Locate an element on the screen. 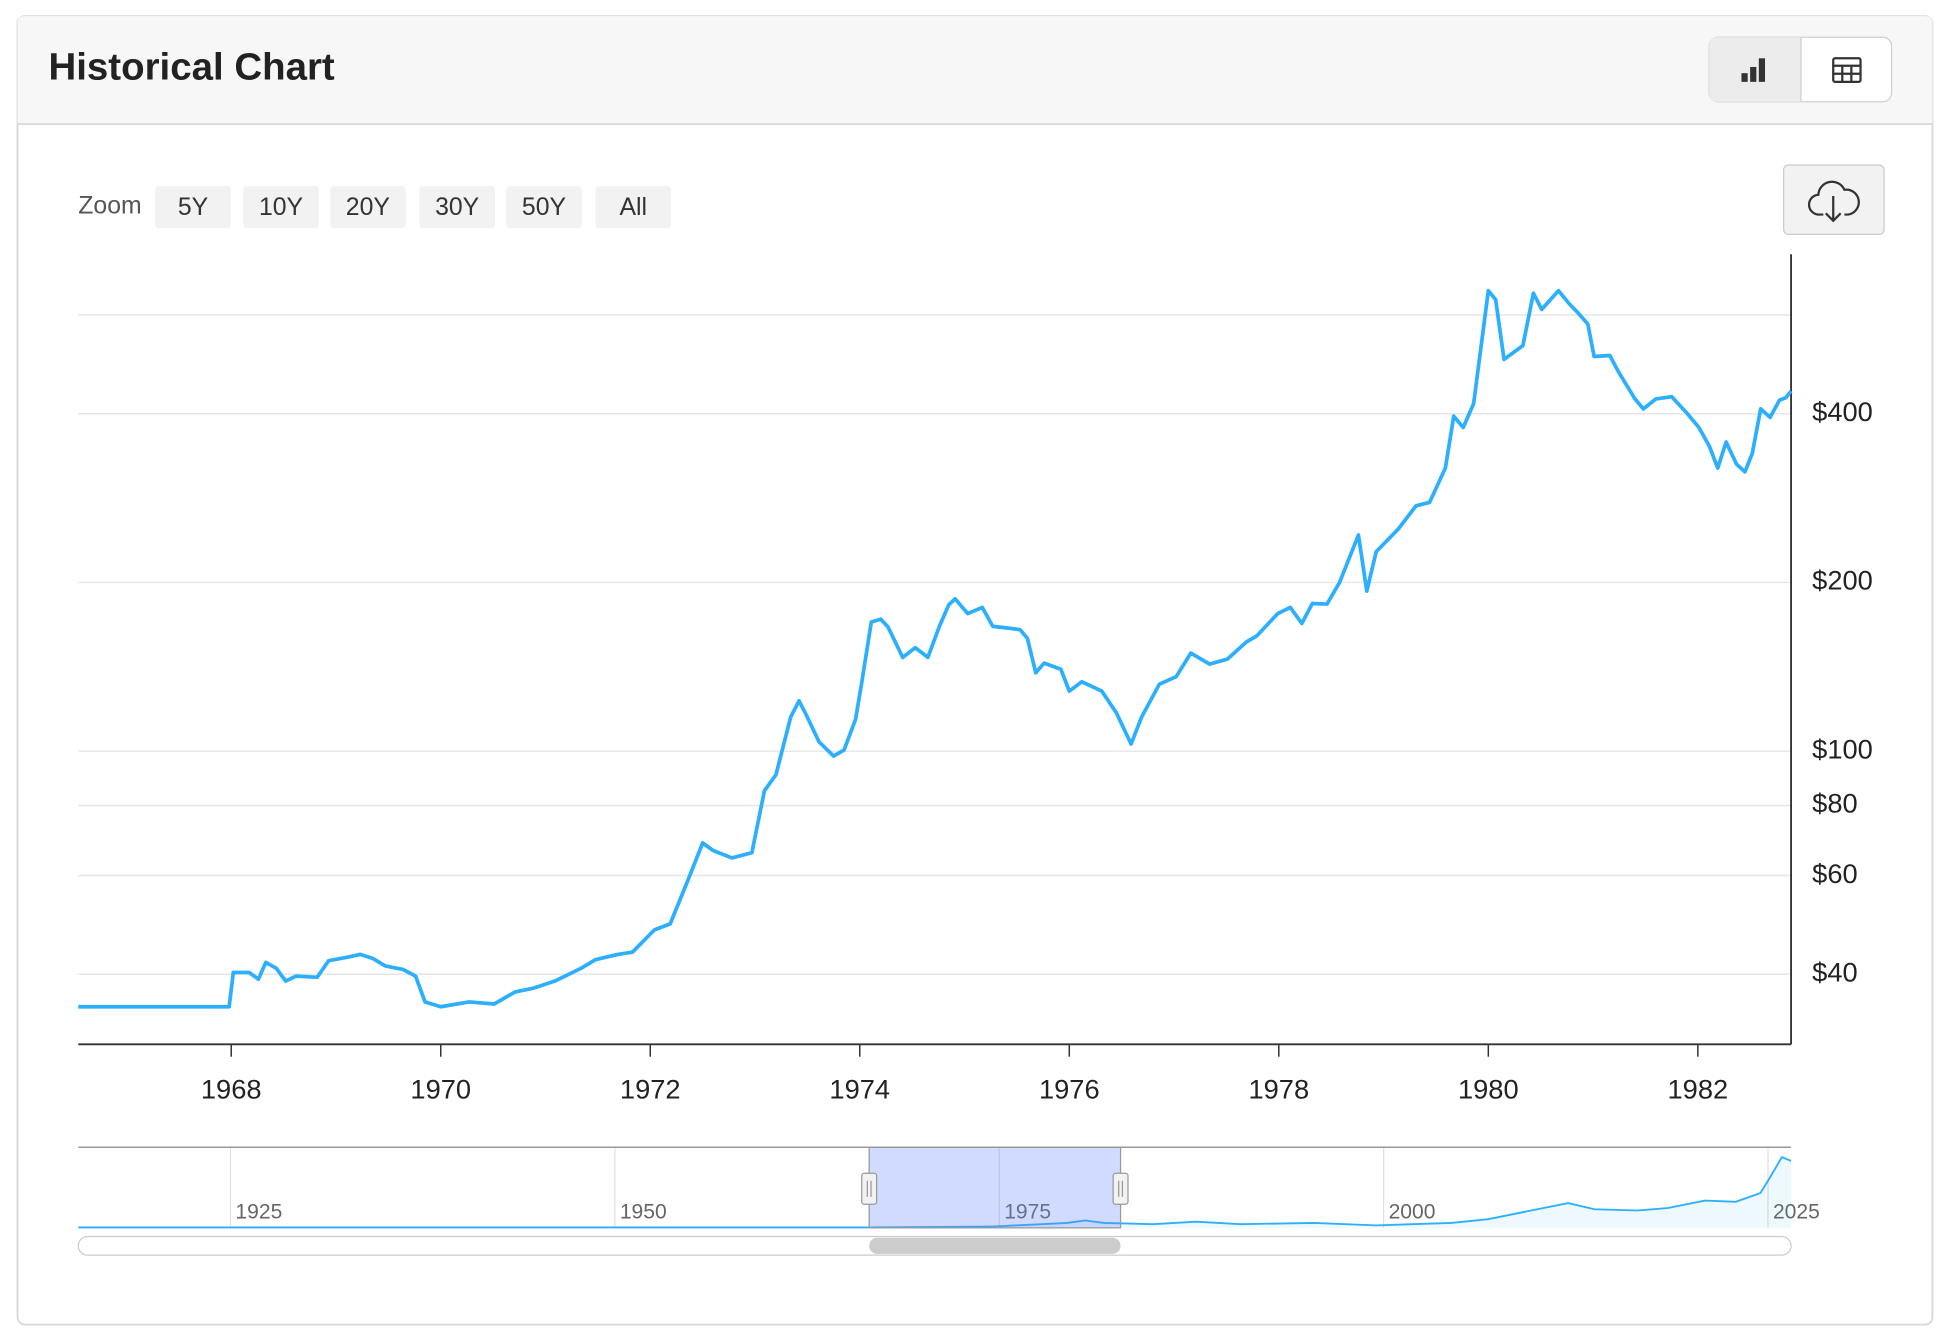 Image resolution: width=1945 pixels, height=1337 pixels. icon-cloud is located at coordinates (1833, 198).